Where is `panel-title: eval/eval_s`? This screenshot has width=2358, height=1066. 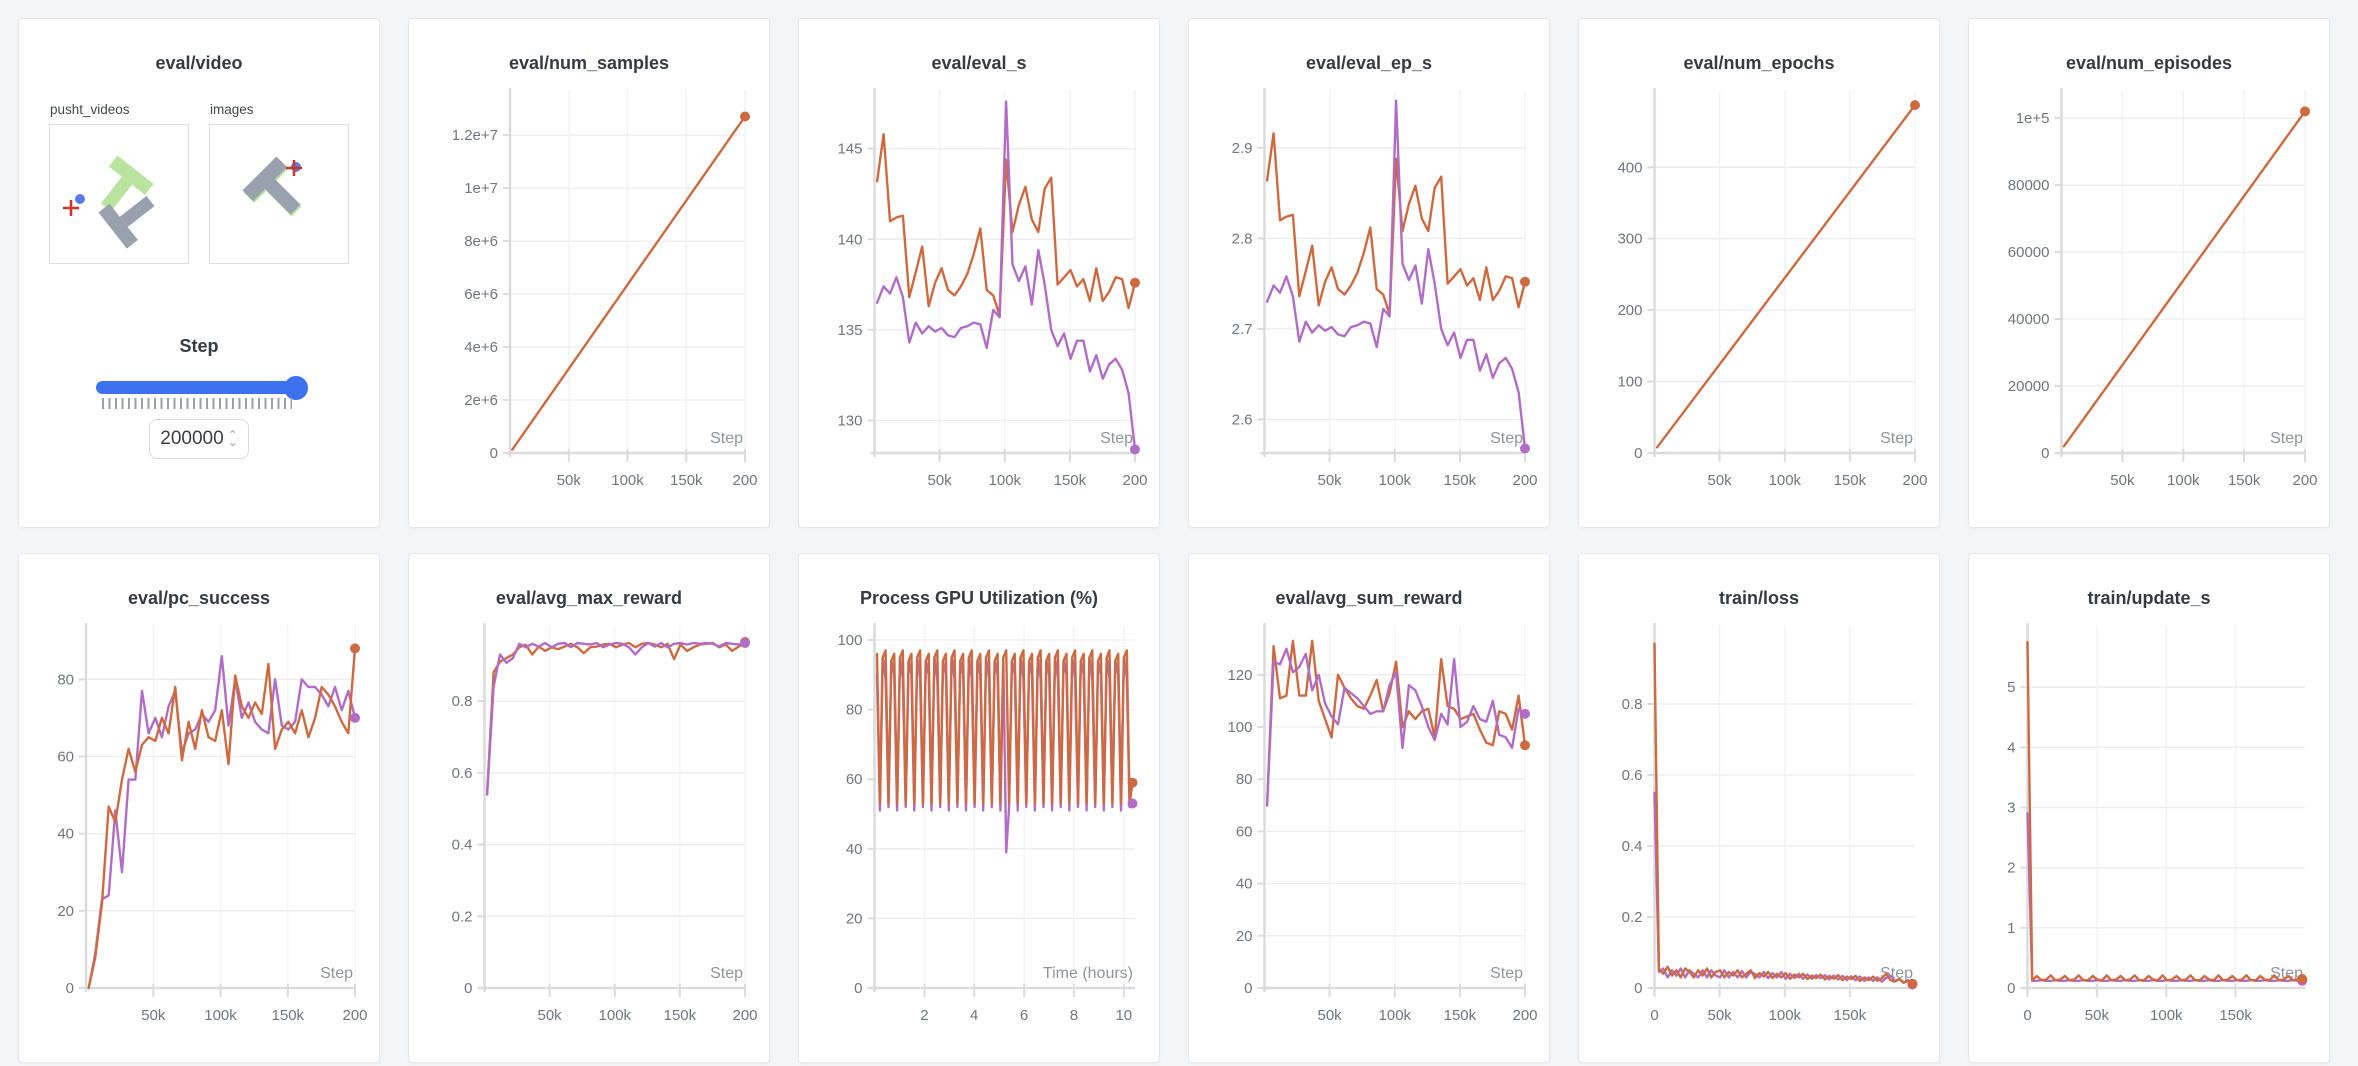 panel-title: eval/eval_s is located at coordinates (979, 63).